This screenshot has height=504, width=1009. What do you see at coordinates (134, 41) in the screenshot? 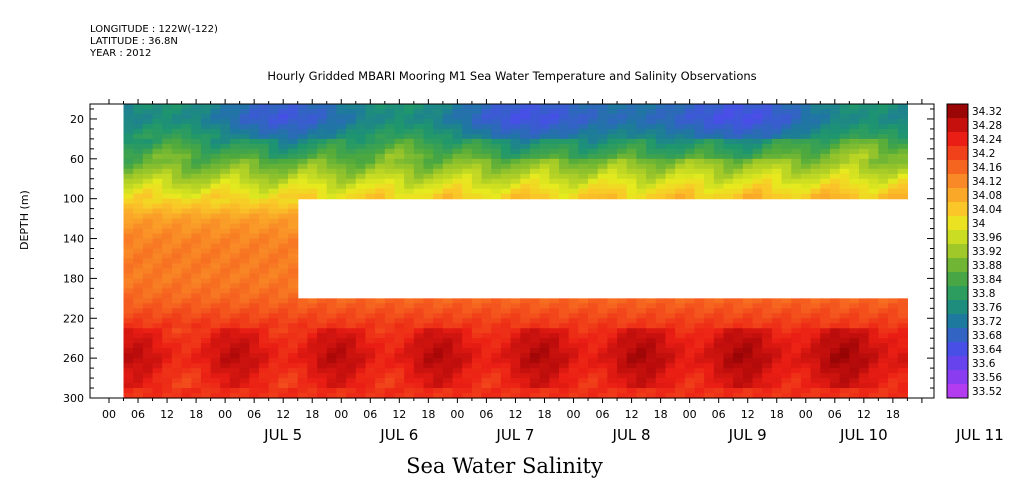
I see `latitude-label: LATITUDE : 36.8N` at bounding box center [134, 41].